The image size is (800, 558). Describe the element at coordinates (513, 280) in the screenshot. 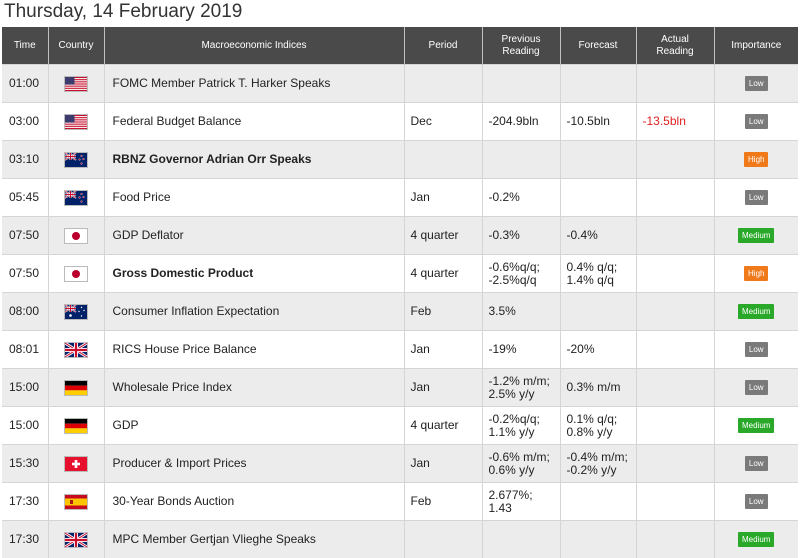

I see `previous-reading-line2: -2.5%q/q` at that location.